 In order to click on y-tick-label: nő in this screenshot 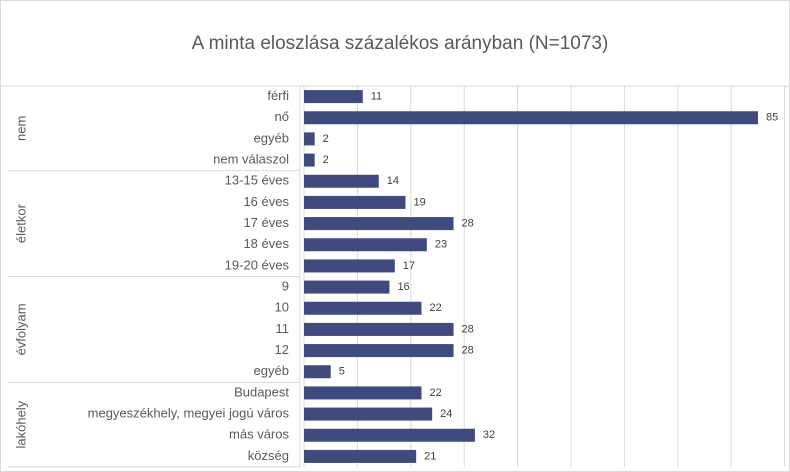, I will do `click(282, 116)`.